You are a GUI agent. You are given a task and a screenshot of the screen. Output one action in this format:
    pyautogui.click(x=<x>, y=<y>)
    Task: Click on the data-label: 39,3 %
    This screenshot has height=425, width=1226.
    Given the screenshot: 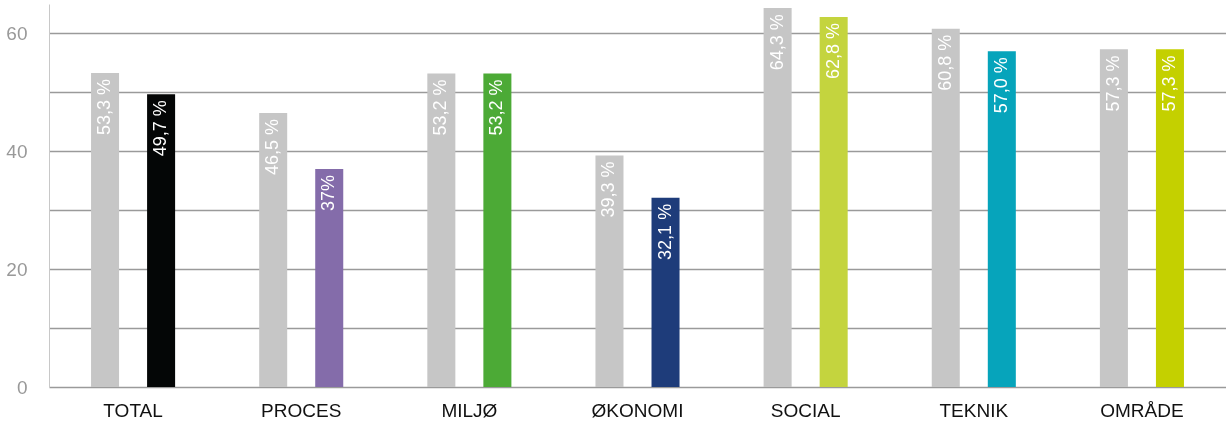 What is the action you would take?
    pyautogui.click(x=608, y=189)
    